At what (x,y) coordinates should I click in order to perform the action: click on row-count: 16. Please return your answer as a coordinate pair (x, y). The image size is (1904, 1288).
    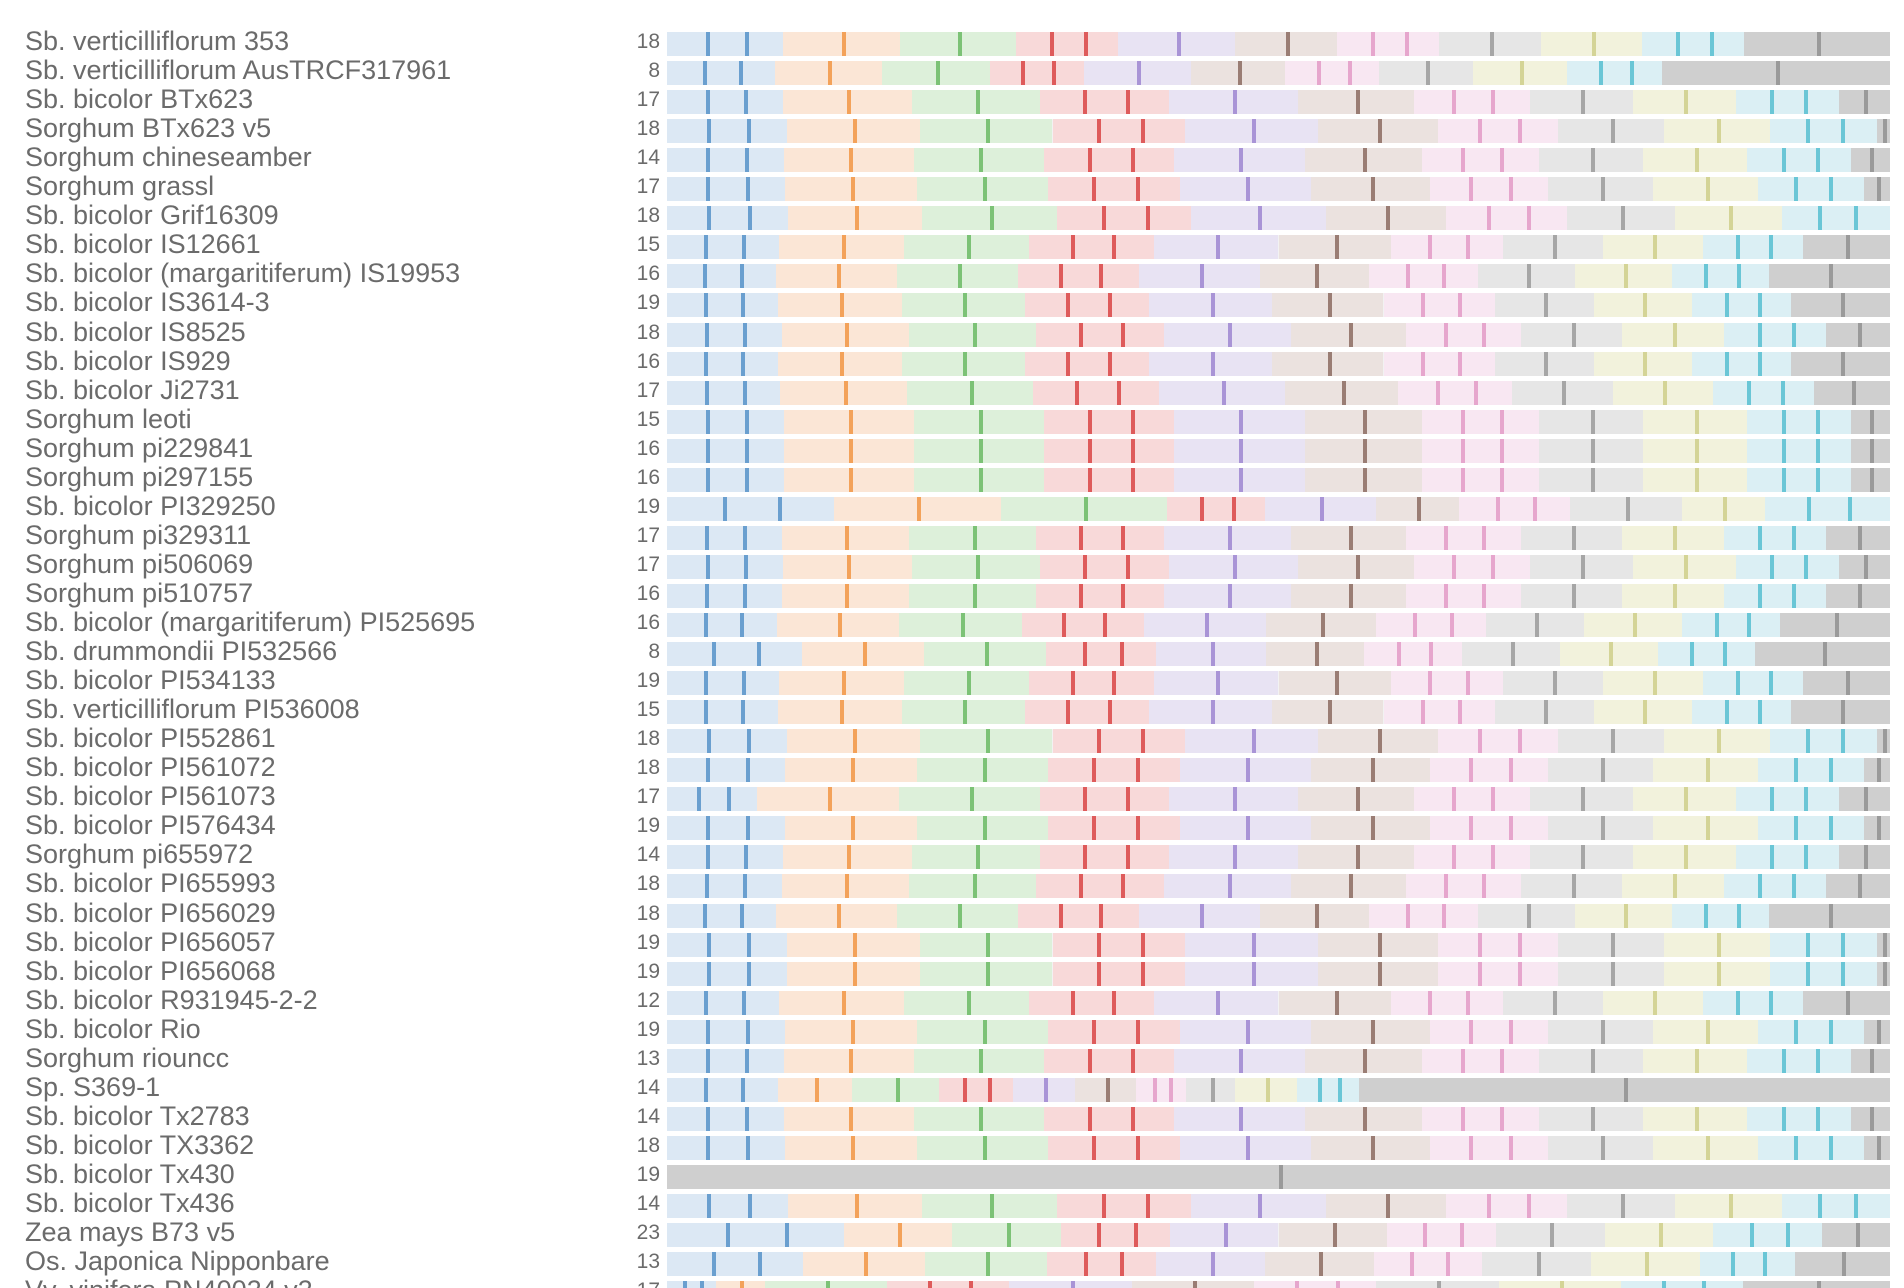
    Looking at the image, I should click on (648, 622).